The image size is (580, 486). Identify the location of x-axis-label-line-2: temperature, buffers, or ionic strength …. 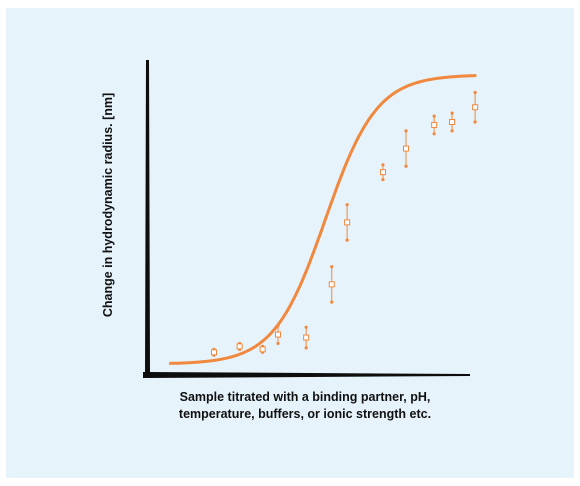
(305, 414).